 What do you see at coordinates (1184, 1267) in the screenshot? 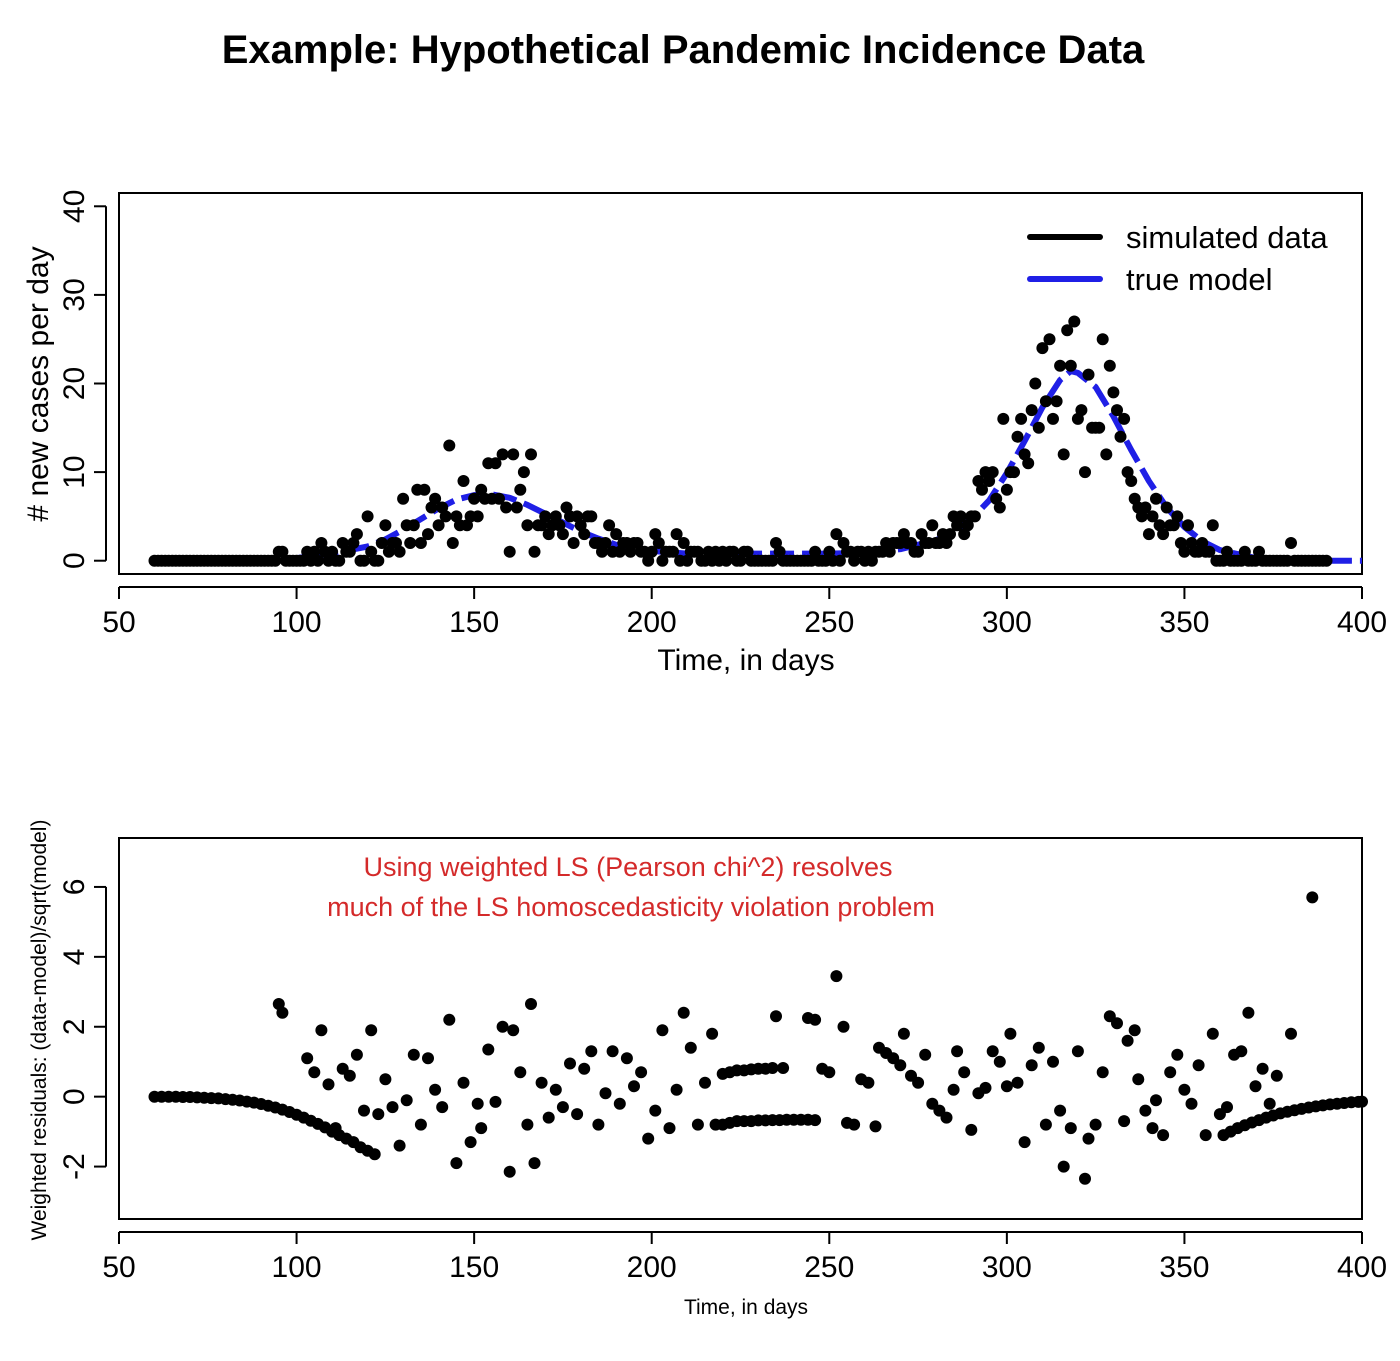
I see `x-tick-label: 350` at bounding box center [1184, 1267].